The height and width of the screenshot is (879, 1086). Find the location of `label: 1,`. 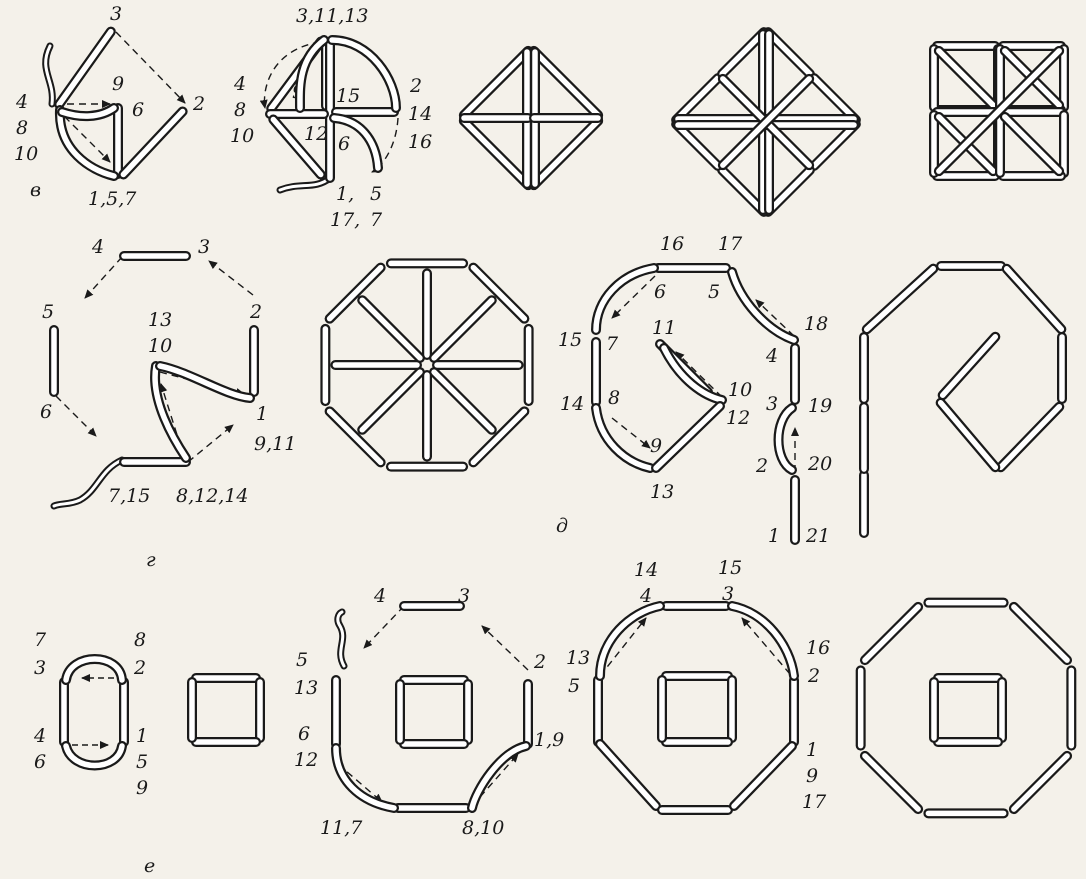

label: 1, is located at coordinates (345, 194).